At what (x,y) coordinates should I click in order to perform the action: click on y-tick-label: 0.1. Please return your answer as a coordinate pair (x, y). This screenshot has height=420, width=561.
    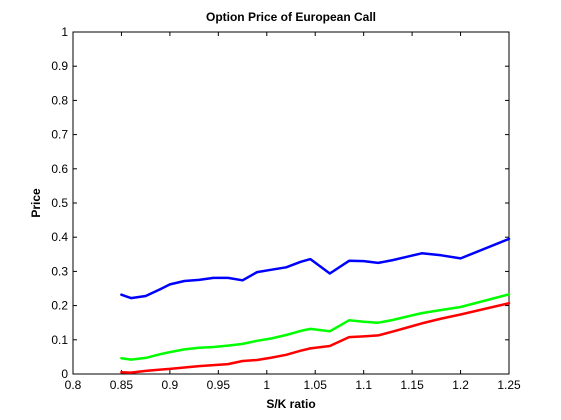
    Looking at the image, I should click on (59, 340).